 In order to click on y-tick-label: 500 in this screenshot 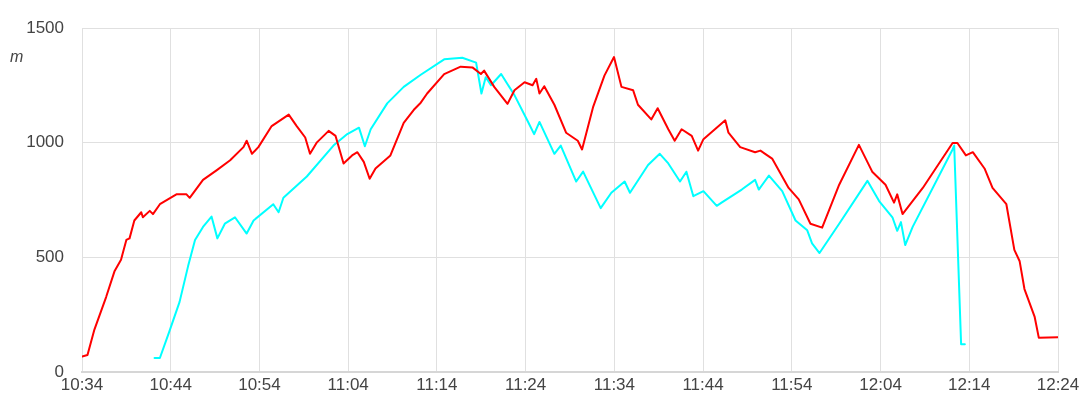, I will do `click(49, 257)`.